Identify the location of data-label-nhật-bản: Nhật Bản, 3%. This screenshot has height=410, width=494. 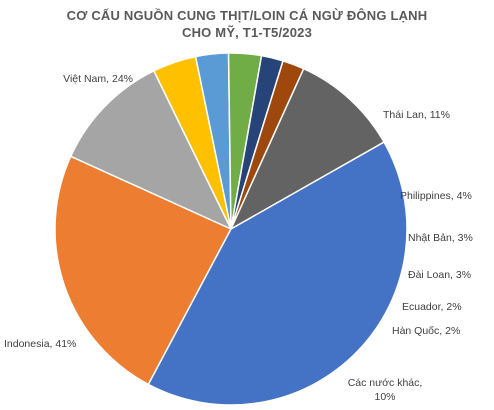
(440, 238).